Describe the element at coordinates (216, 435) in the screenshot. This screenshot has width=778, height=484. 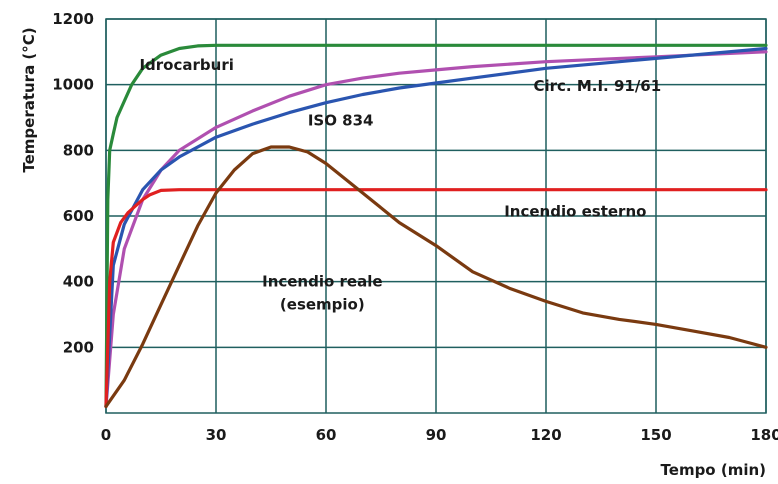
I see `x-tick-label: 30` at that location.